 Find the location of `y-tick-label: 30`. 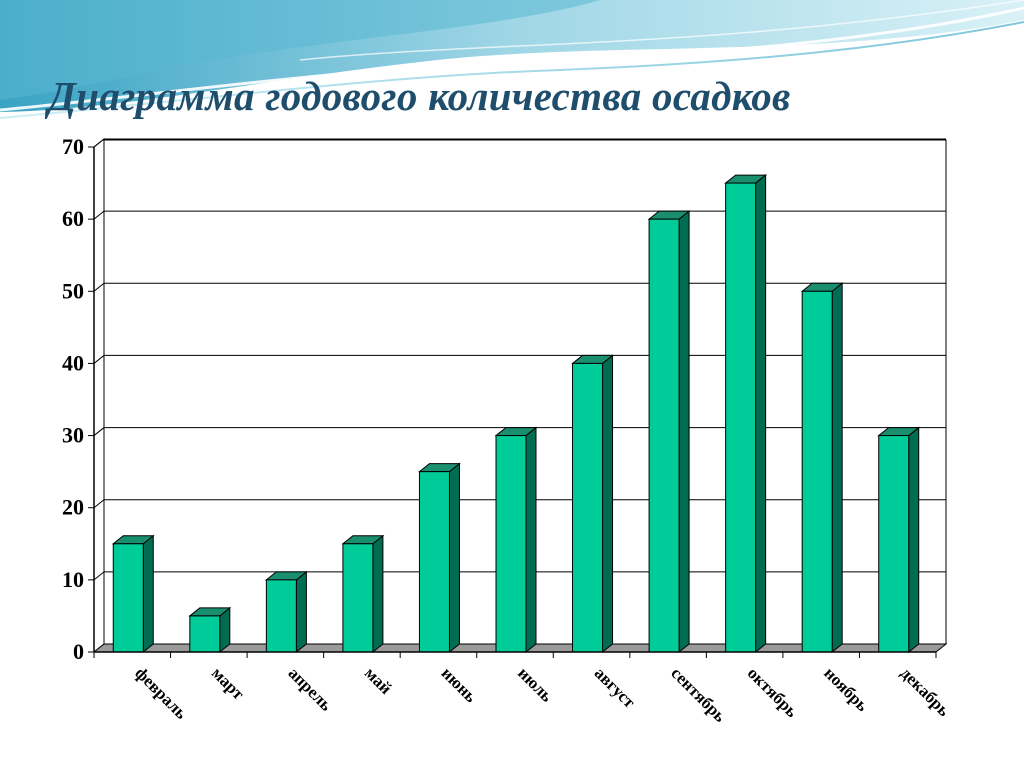

y-tick-label: 30 is located at coordinates (73, 435).